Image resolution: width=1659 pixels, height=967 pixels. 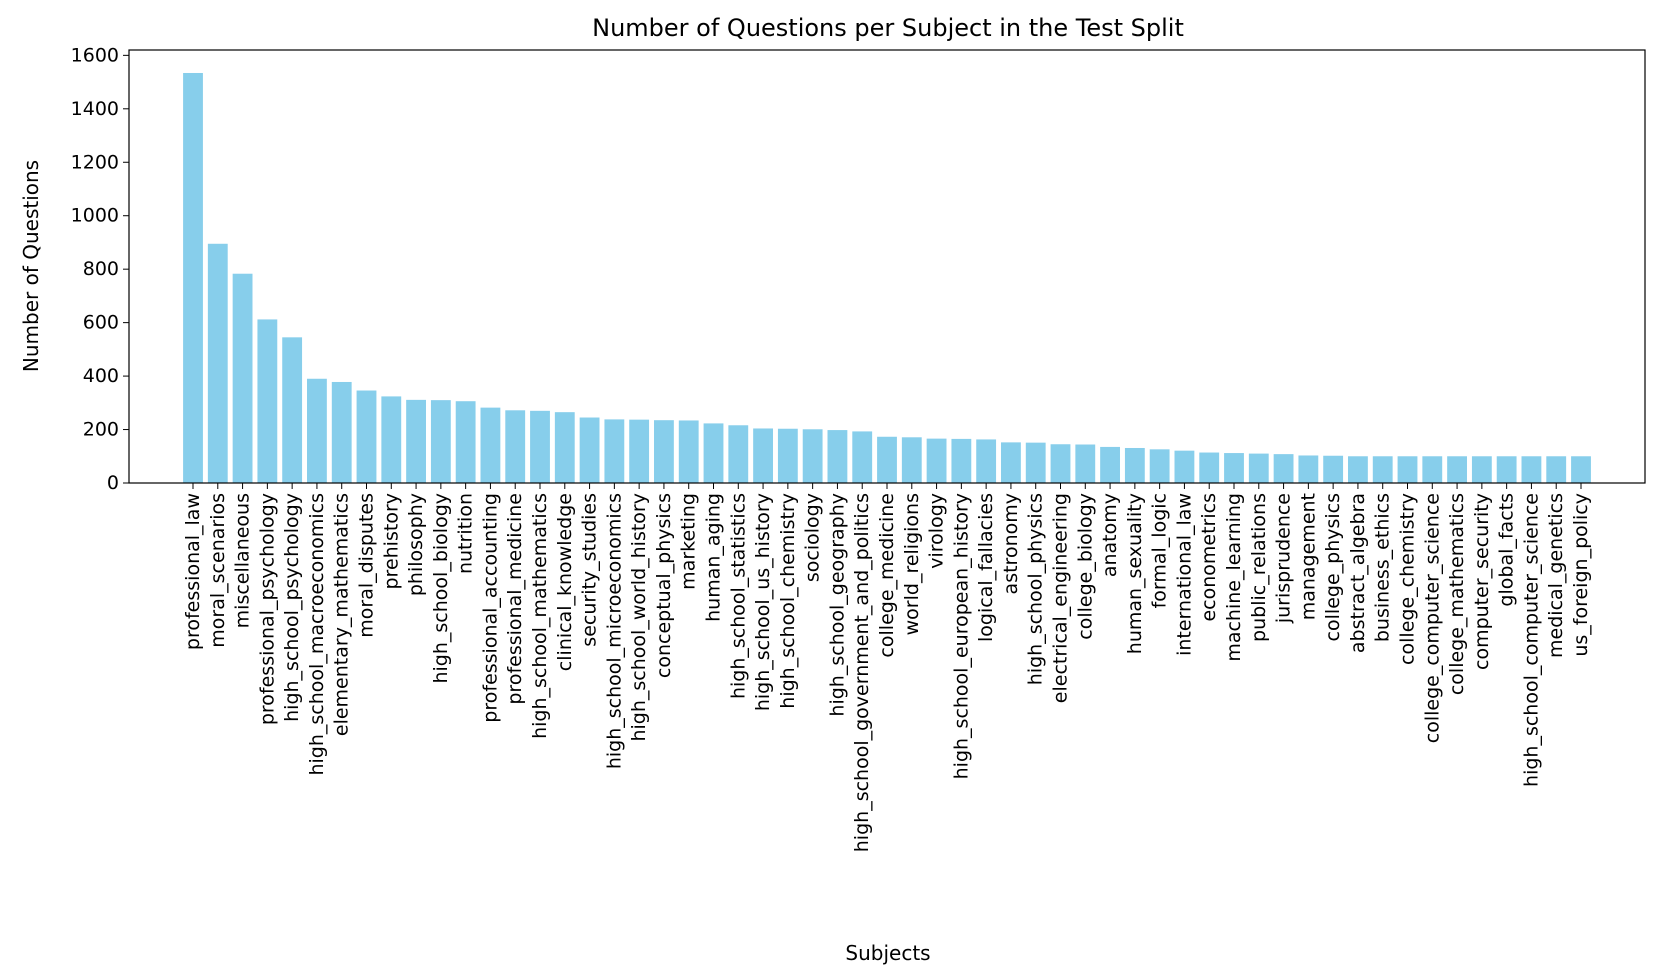 What do you see at coordinates (101, 376) in the screenshot?
I see `y-tick-label-400: 400` at bounding box center [101, 376].